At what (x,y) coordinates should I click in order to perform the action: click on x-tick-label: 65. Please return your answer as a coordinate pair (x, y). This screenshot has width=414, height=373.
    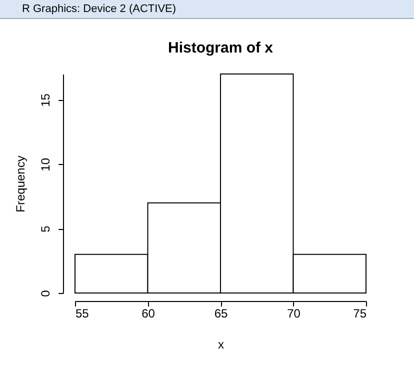
    Looking at the image, I should click on (221, 313).